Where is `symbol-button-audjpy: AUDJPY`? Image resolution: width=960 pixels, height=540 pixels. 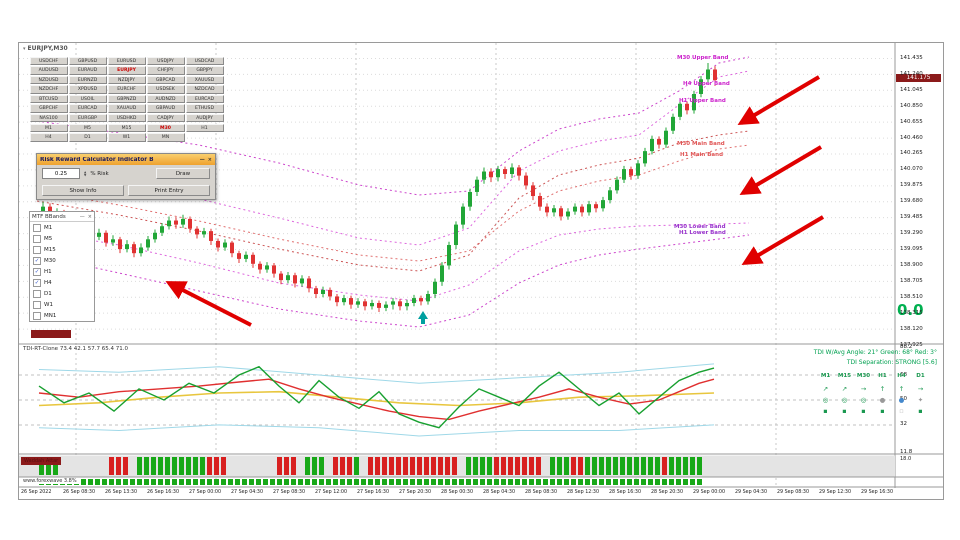
symbol-button-audjpy: AUDJPY is located at coordinates (204, 117).